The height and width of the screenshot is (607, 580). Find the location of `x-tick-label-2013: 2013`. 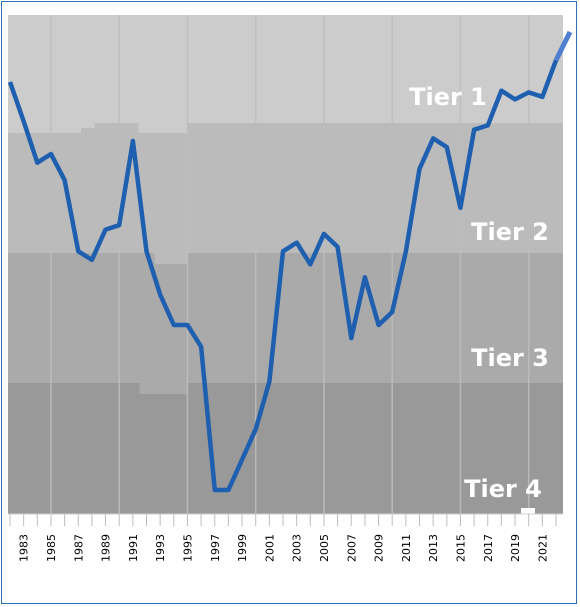

x-tick-label-2013: 2013 is located at coordinates (433, 548).